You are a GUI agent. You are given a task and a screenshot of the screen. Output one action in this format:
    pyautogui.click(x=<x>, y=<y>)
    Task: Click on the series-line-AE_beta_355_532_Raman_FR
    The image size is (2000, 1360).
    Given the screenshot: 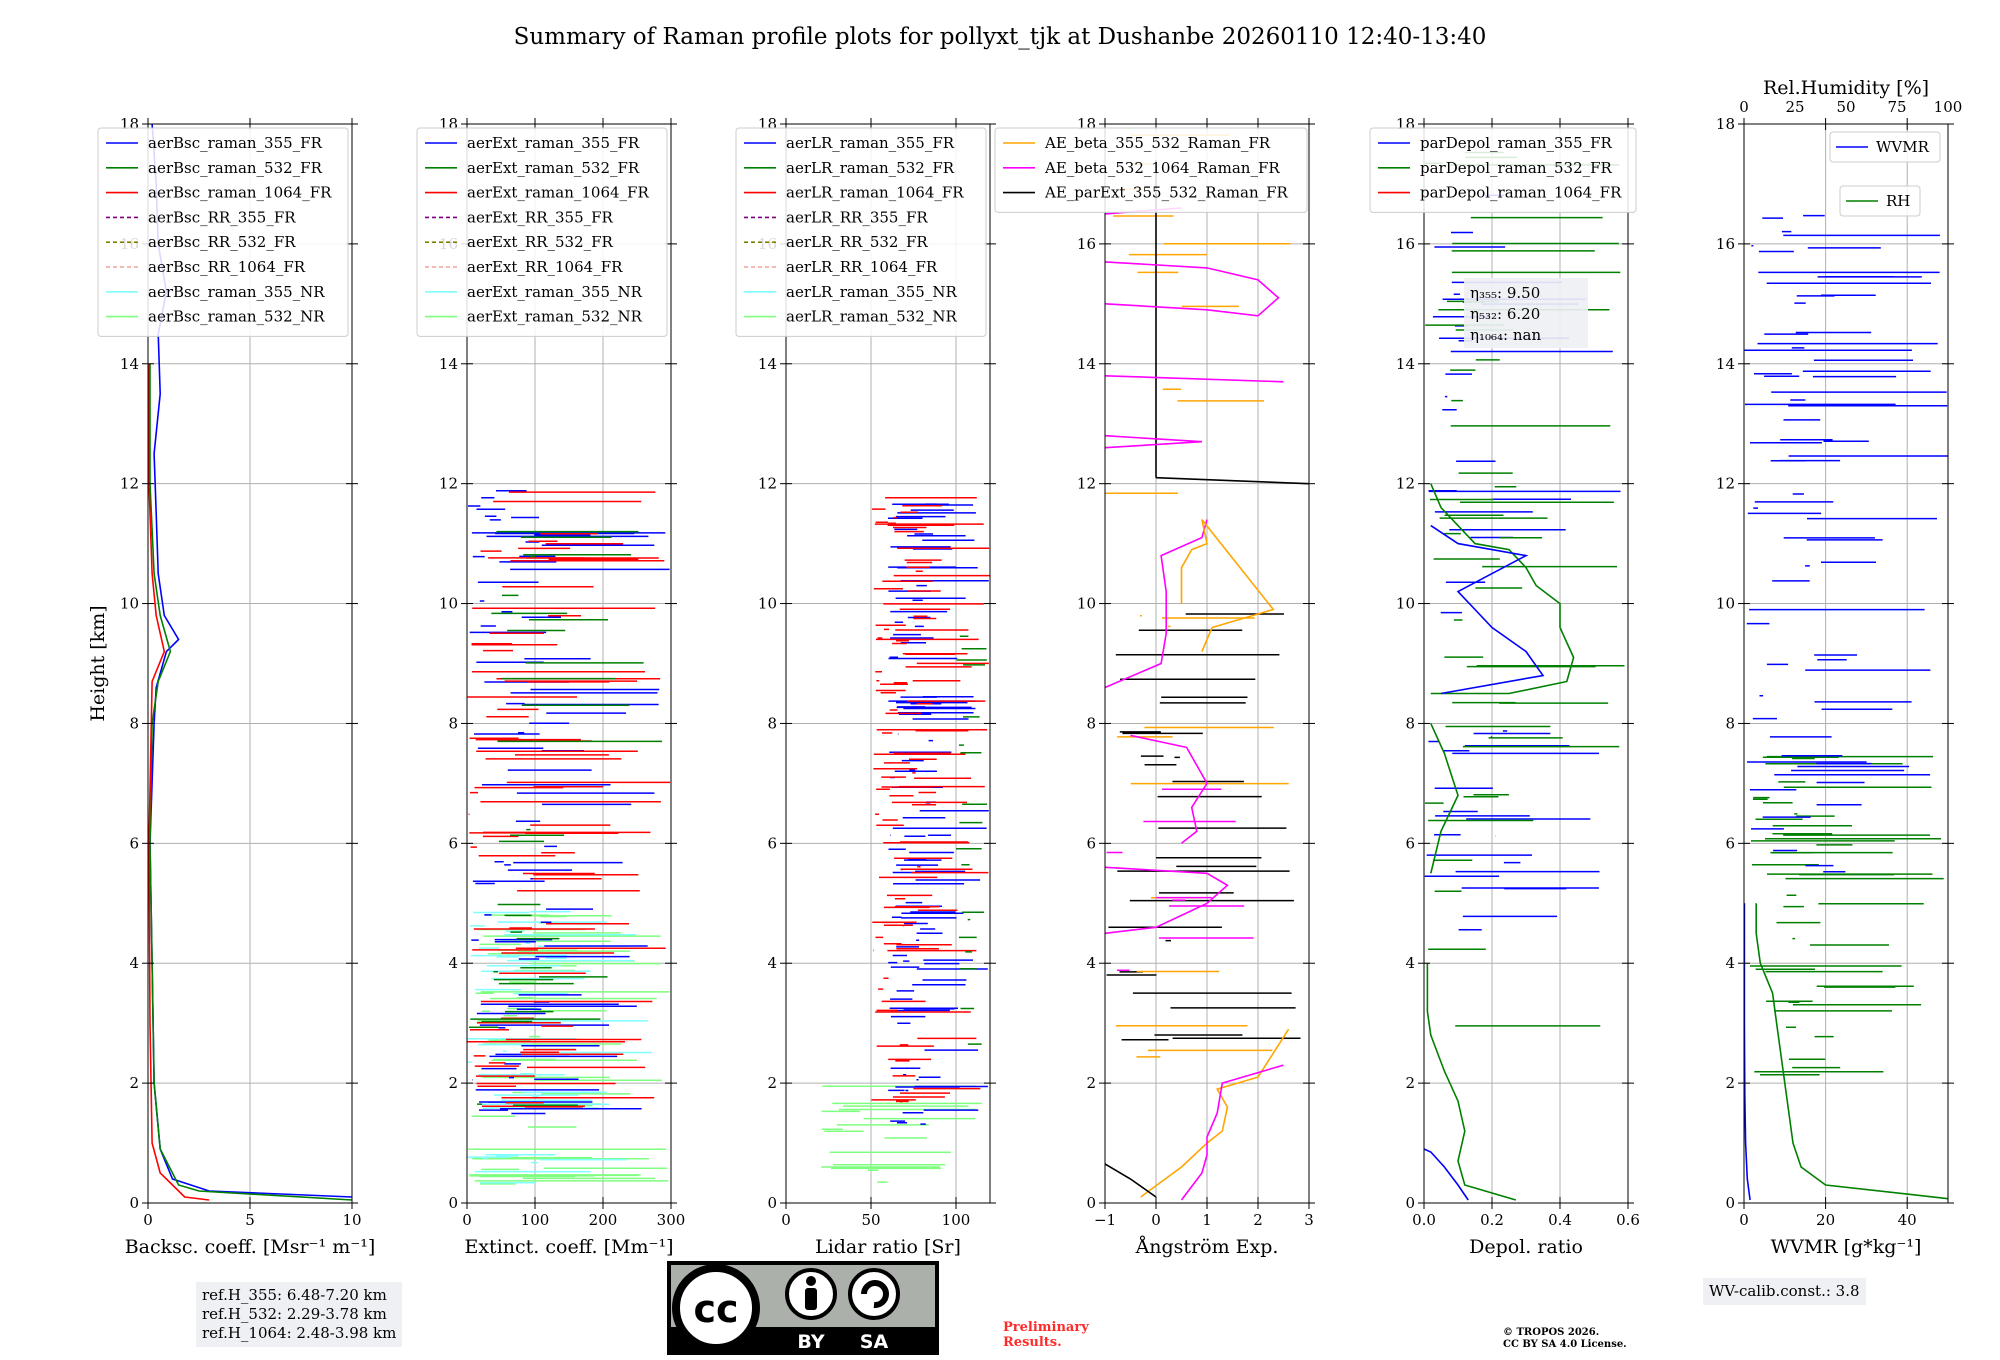 What is the action you would take?
    pyautogui.click(x=1215, y=1113)
    